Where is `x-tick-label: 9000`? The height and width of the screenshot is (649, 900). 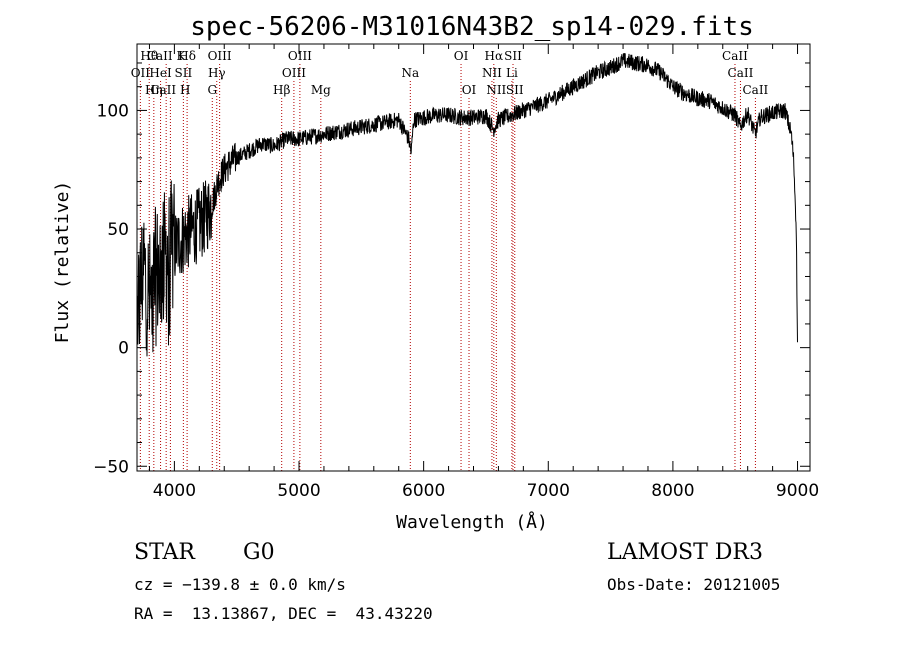 x-tick-label: 9000 is located at coordinates (797, 491).